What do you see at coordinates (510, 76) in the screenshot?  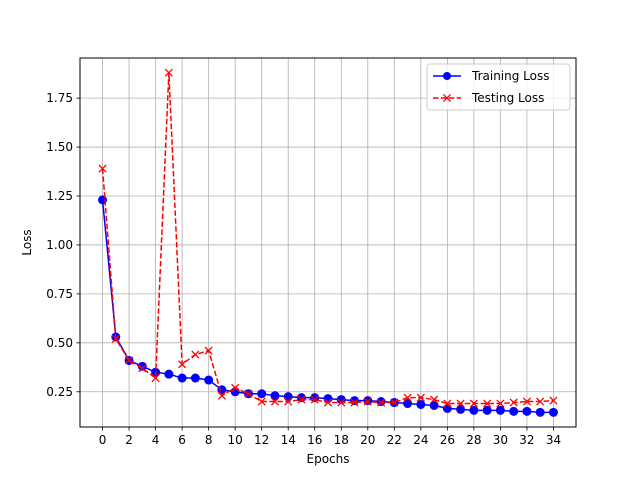 I see `legend-label: Training Loss` at bounding box center [510, 76].